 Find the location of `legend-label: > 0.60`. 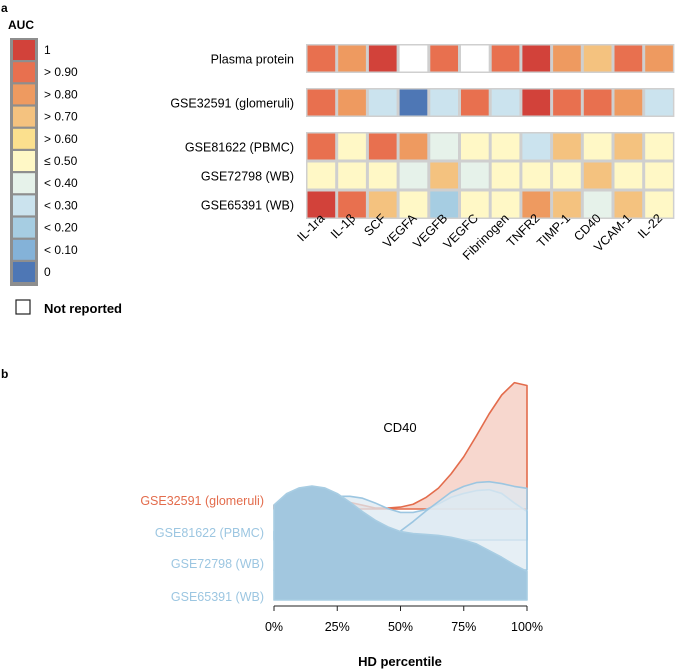

legend-label: > 0.60 is located at coordinates (61, 139).